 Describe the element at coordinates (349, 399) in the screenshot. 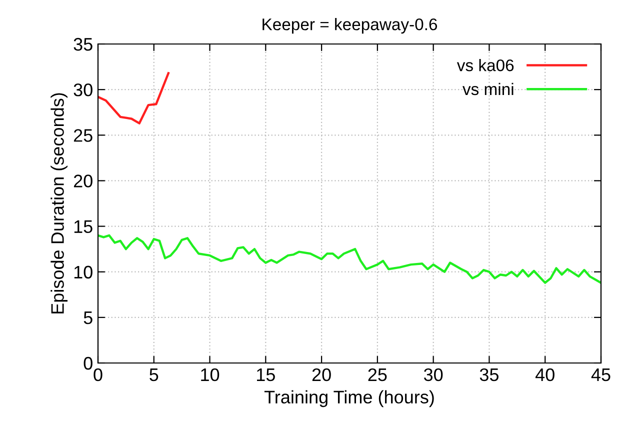

I see `x-axis-title: Training Time (hours)` at that location.